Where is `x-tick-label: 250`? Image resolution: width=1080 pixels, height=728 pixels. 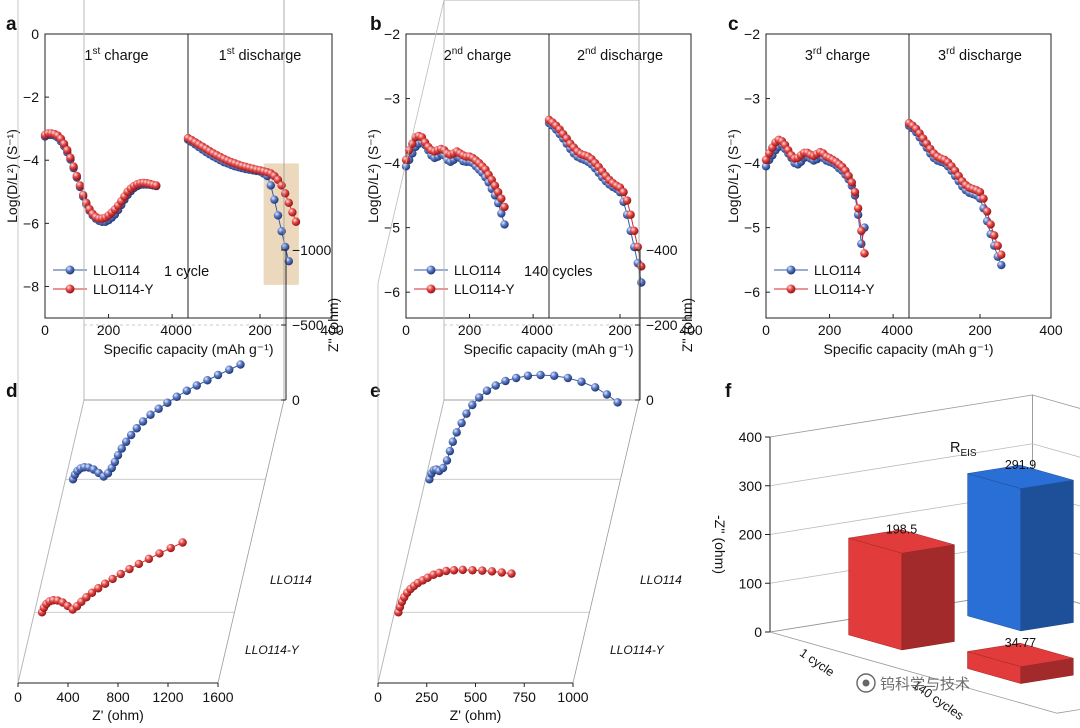
x-tick-label: 250 is located at coordinates (427, 697).